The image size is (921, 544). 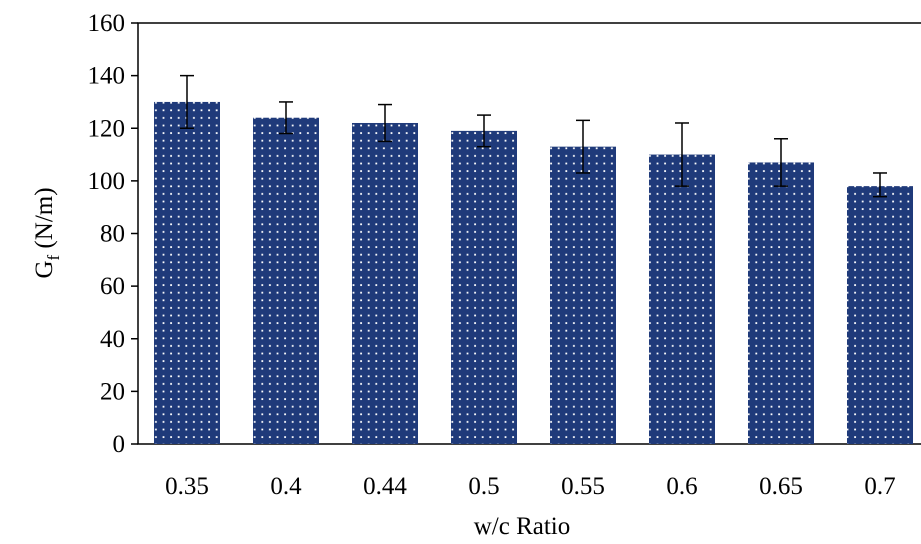 What do you see at coordinates (781, 486) in the screenshot?
I see `x-tick-label: 0.65` at bounding box center [781, 486].